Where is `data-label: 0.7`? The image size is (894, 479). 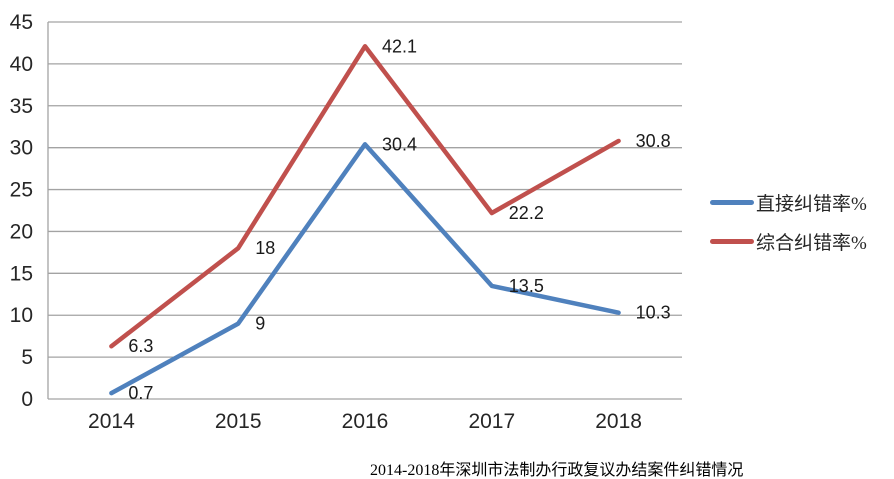 data-label: 0.7 is located at coordinates (140, 393).